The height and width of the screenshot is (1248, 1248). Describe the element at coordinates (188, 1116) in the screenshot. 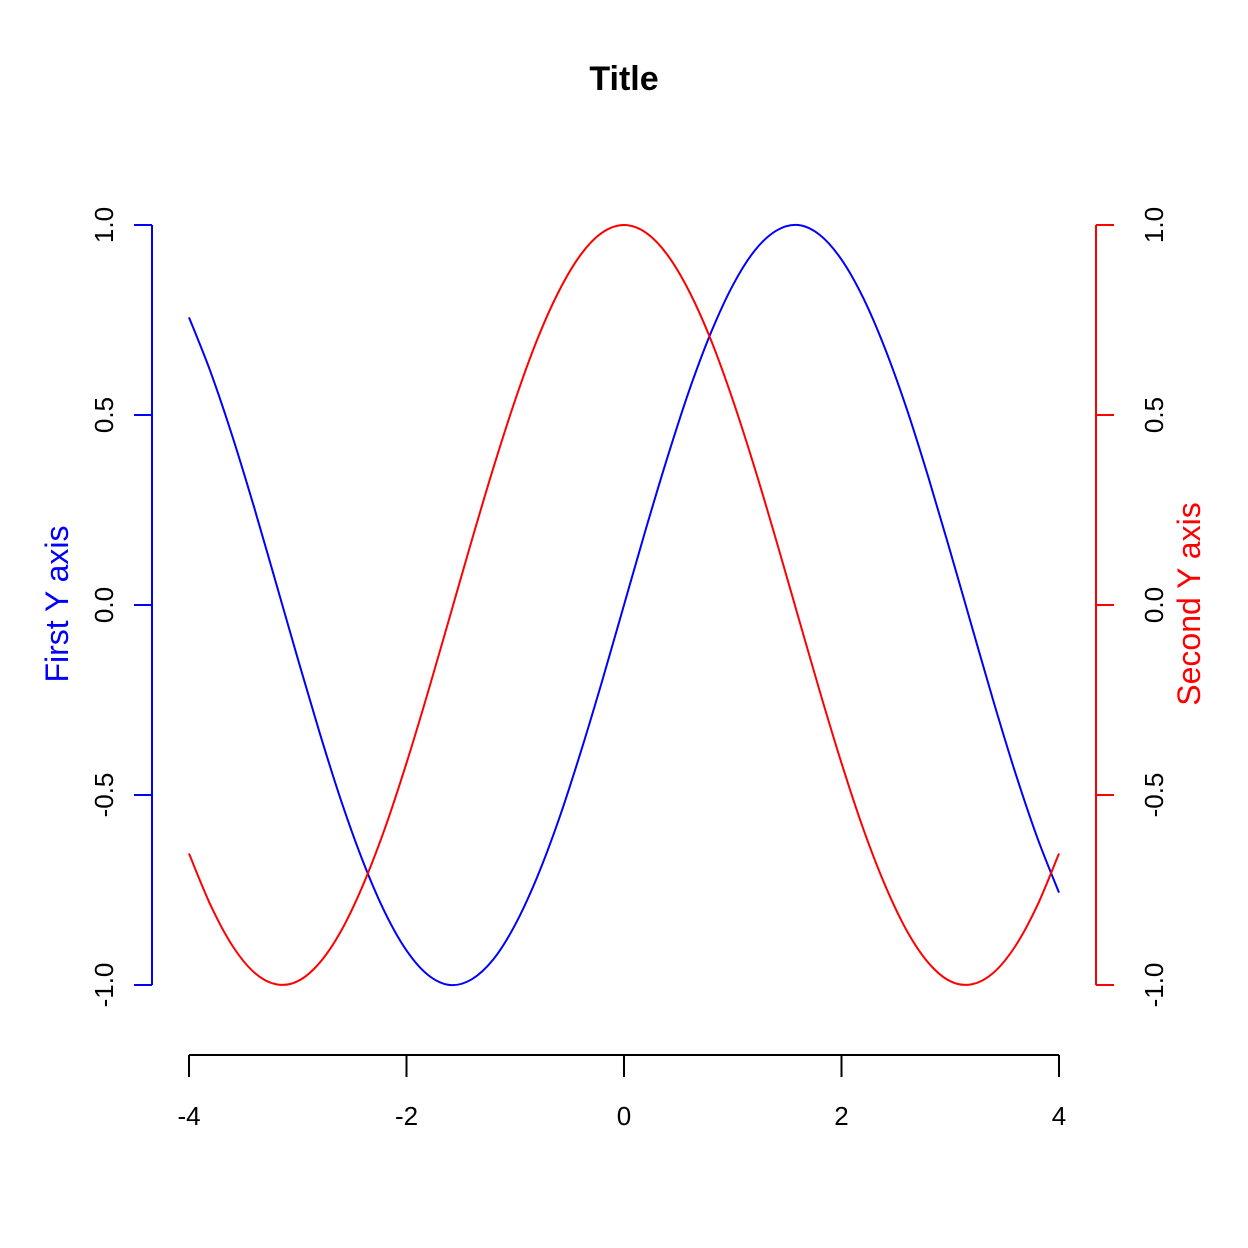

I see `x-axis-tick-label: -4` at that location.